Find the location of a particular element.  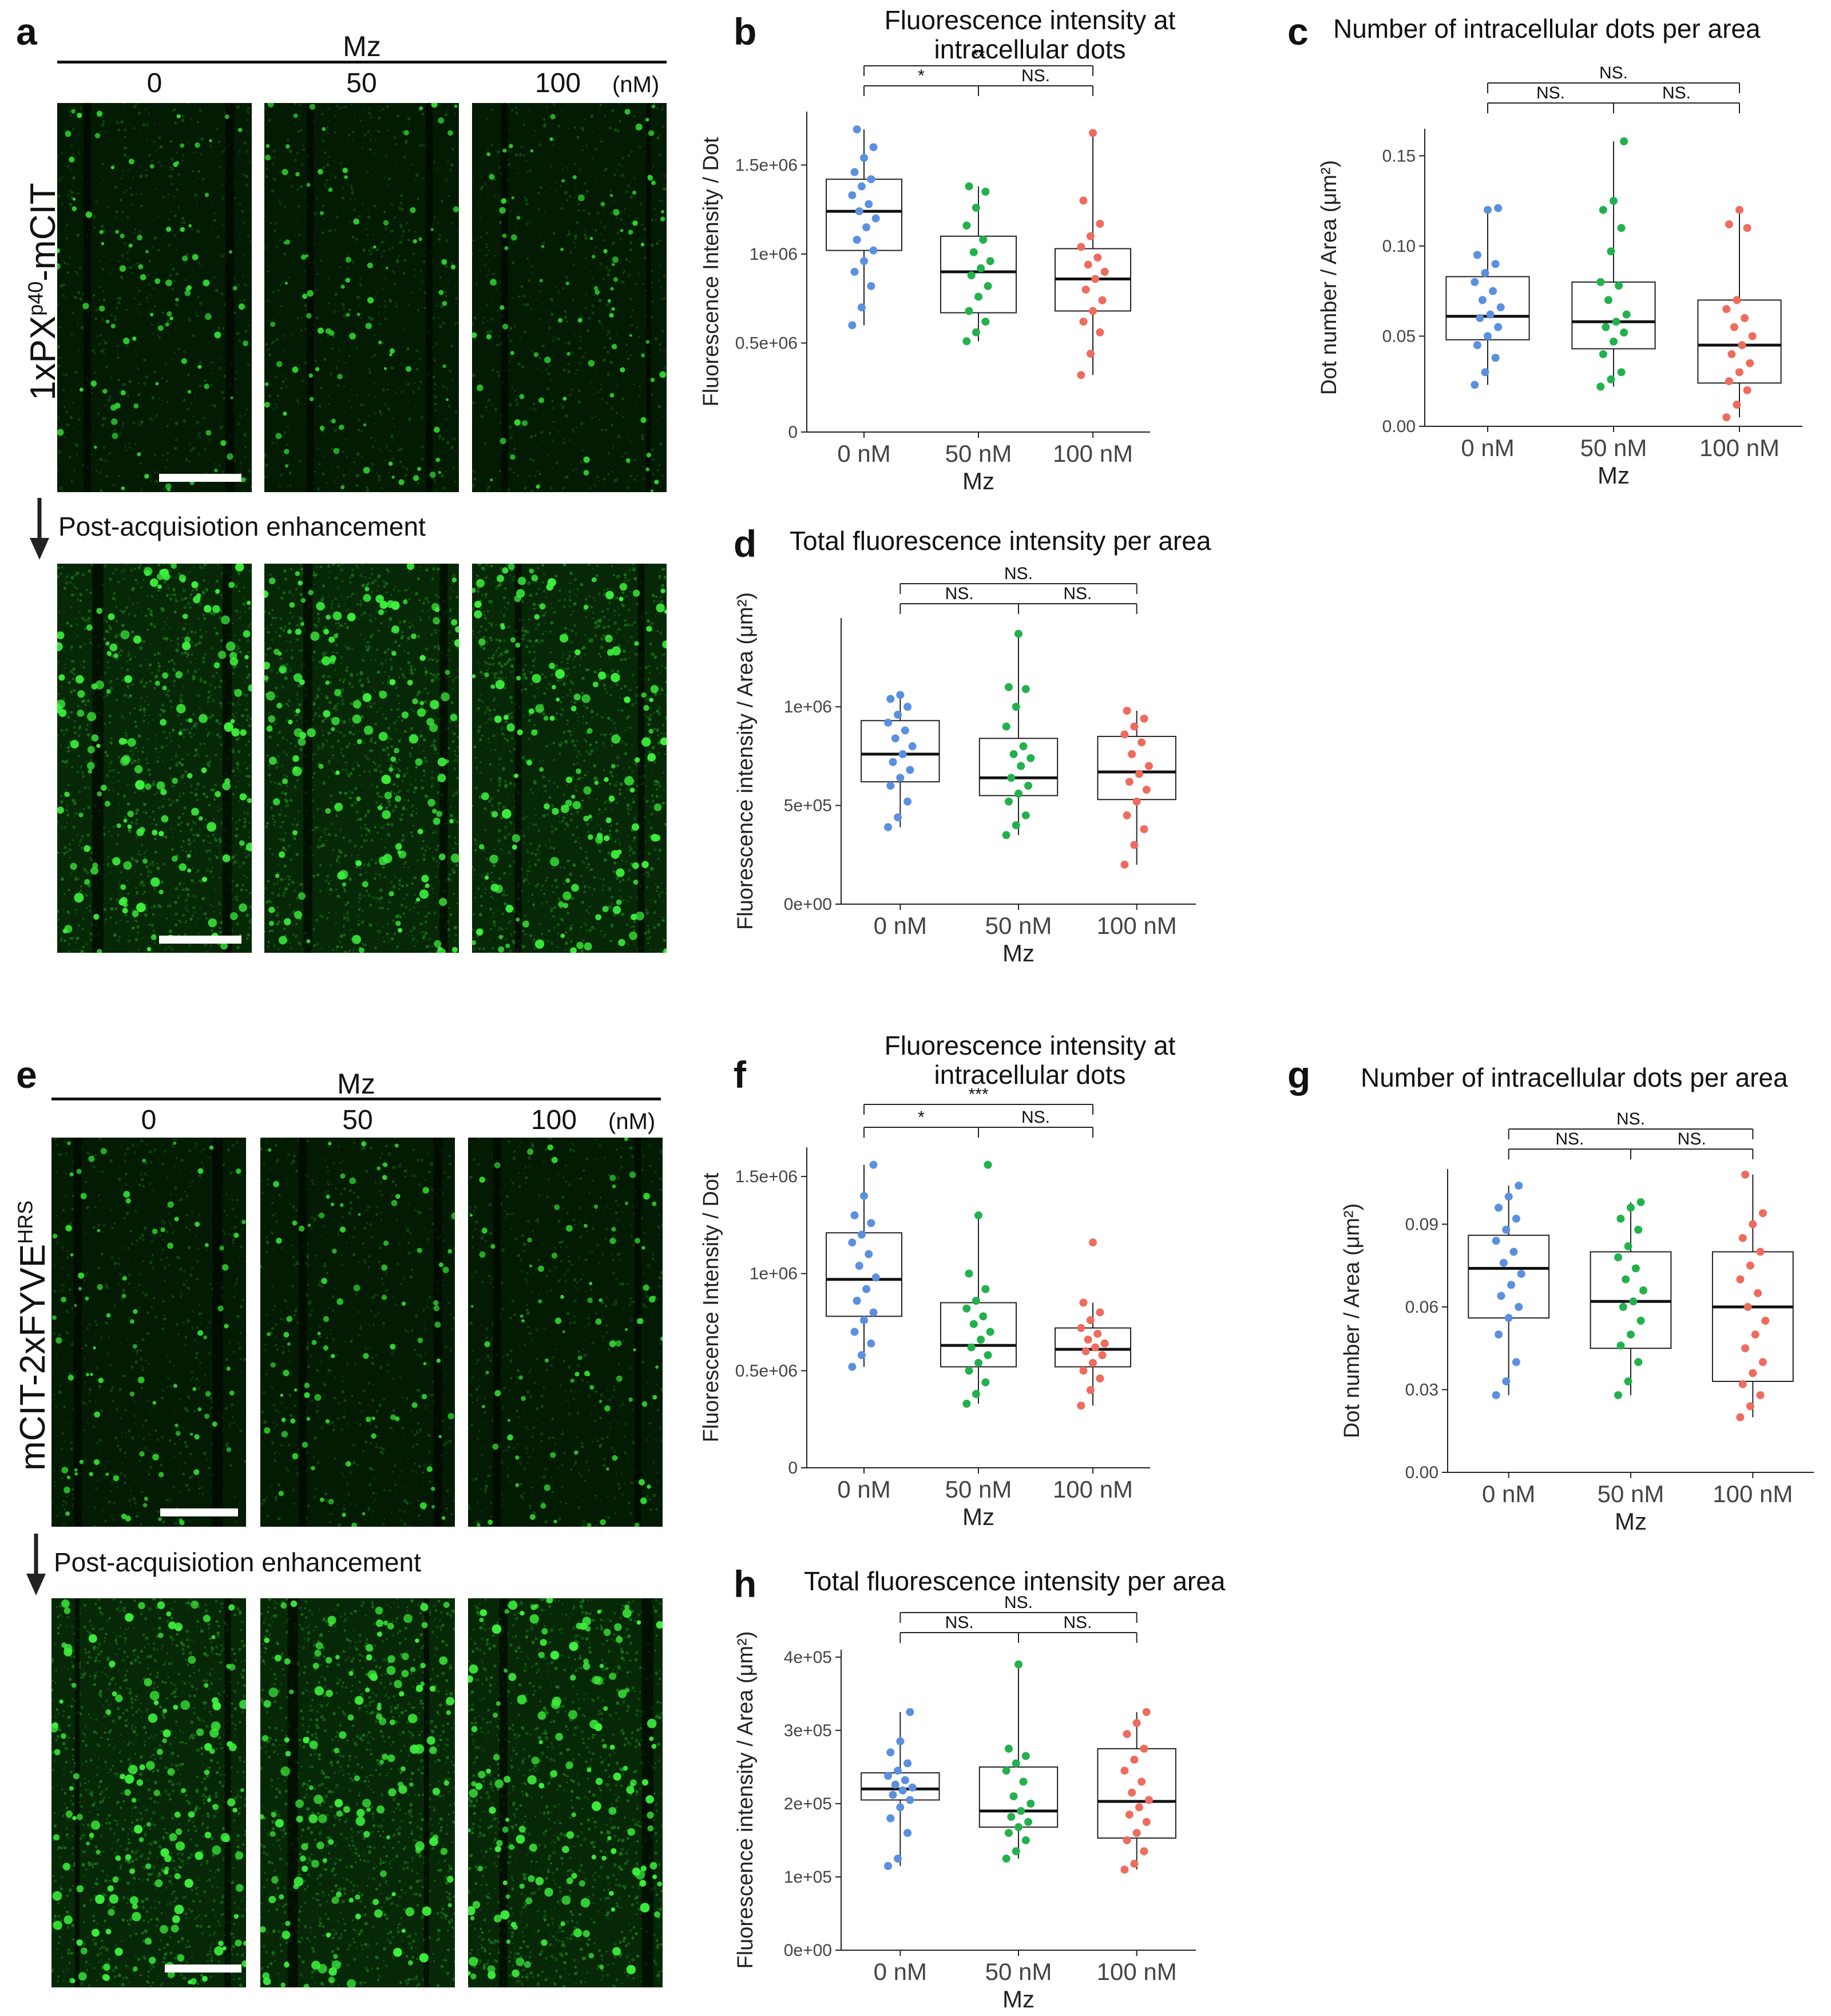

y-tick-label: 5e+05 is located at coordinates (808, 806).